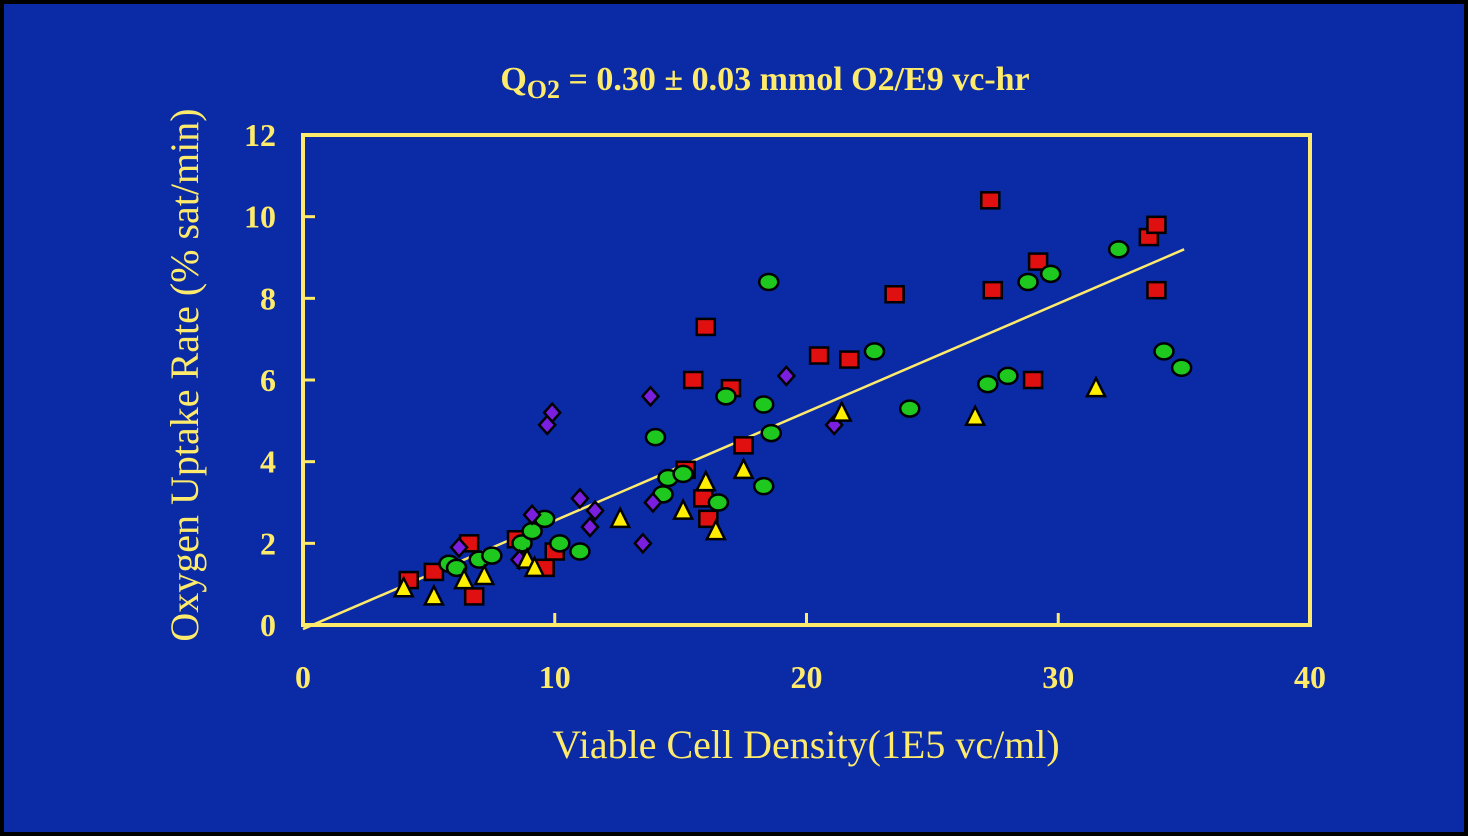 The width and height of the screenshot is (1468, 836). Describe the element at coordinates (268, 380) in the screenshot. I see `y-tick-label: 6` at that location.